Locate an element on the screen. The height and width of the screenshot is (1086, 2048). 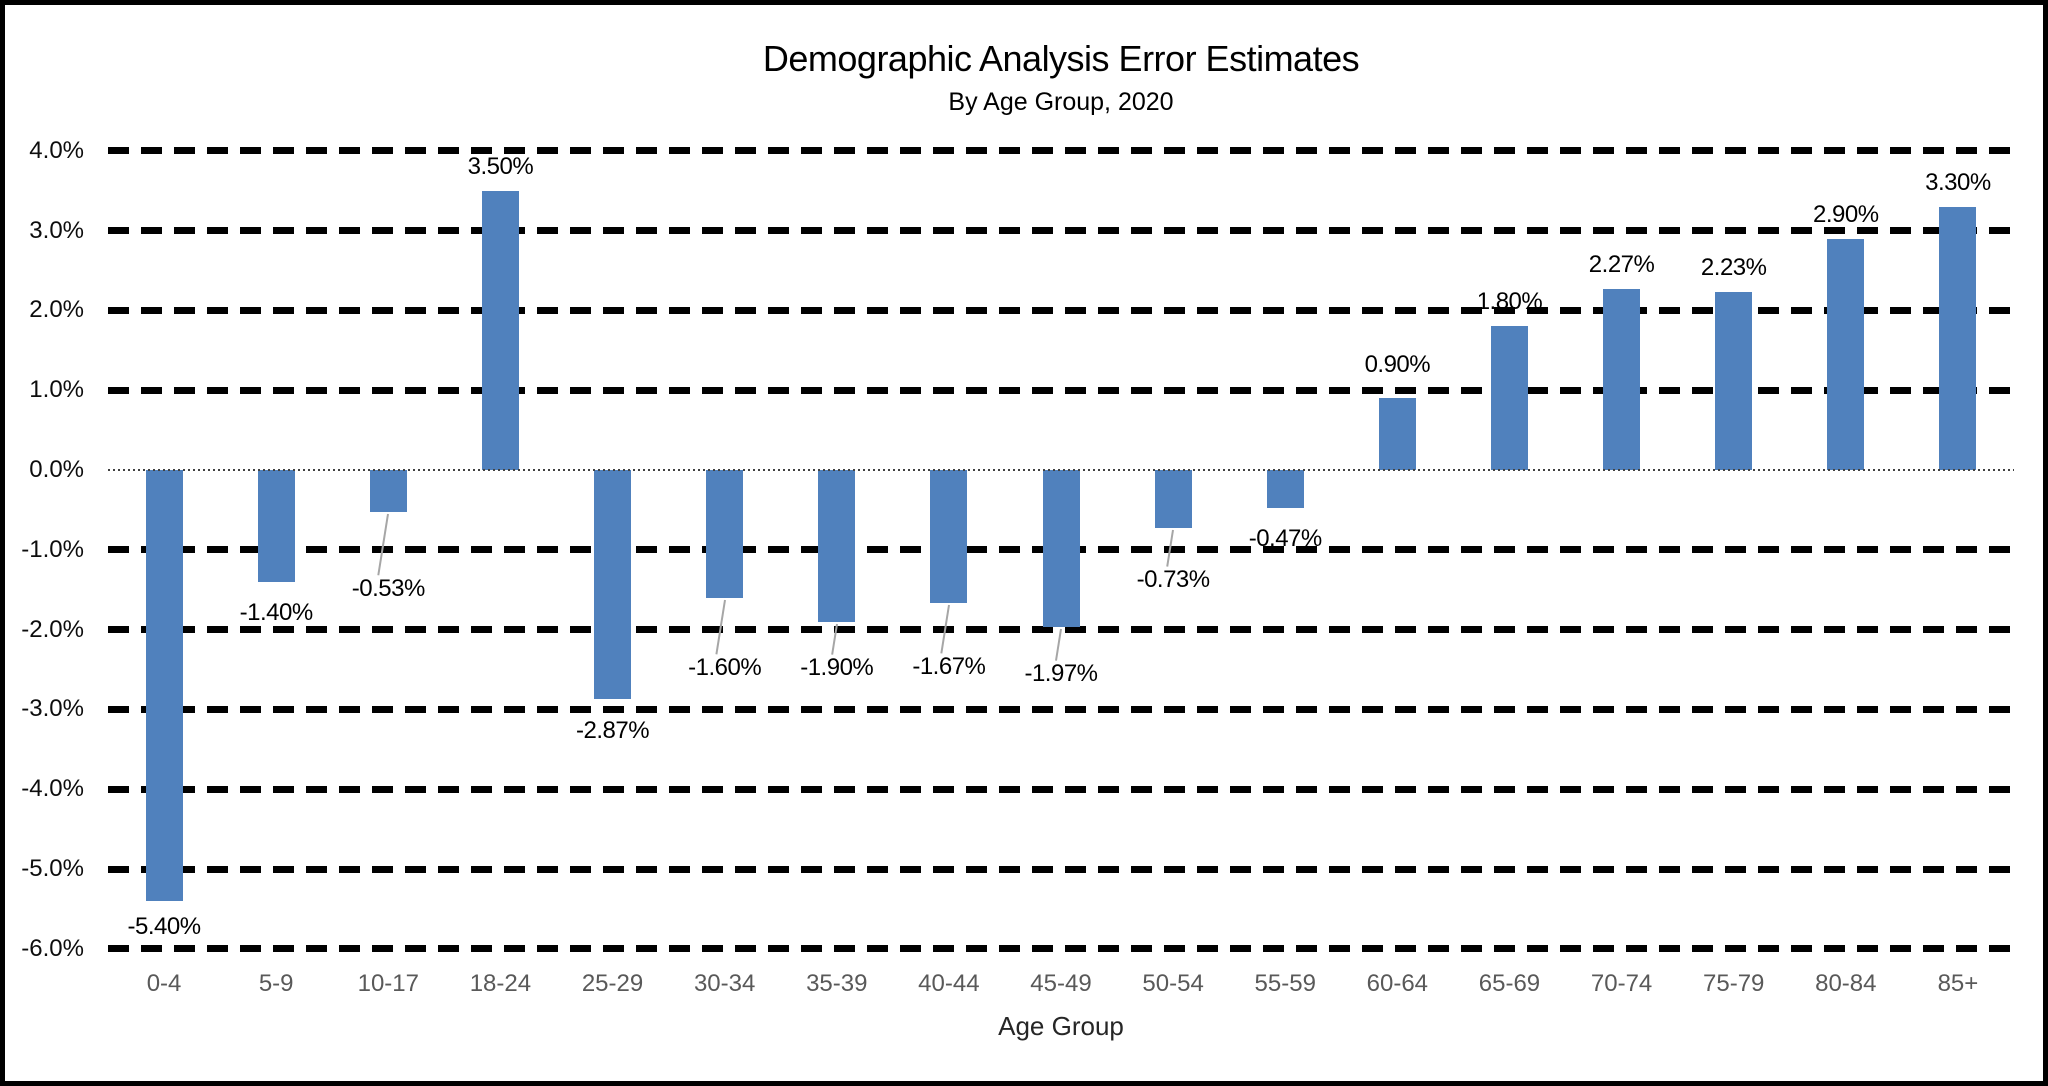
y-tick-label: 2.0% is located at coordinates (56, 310).